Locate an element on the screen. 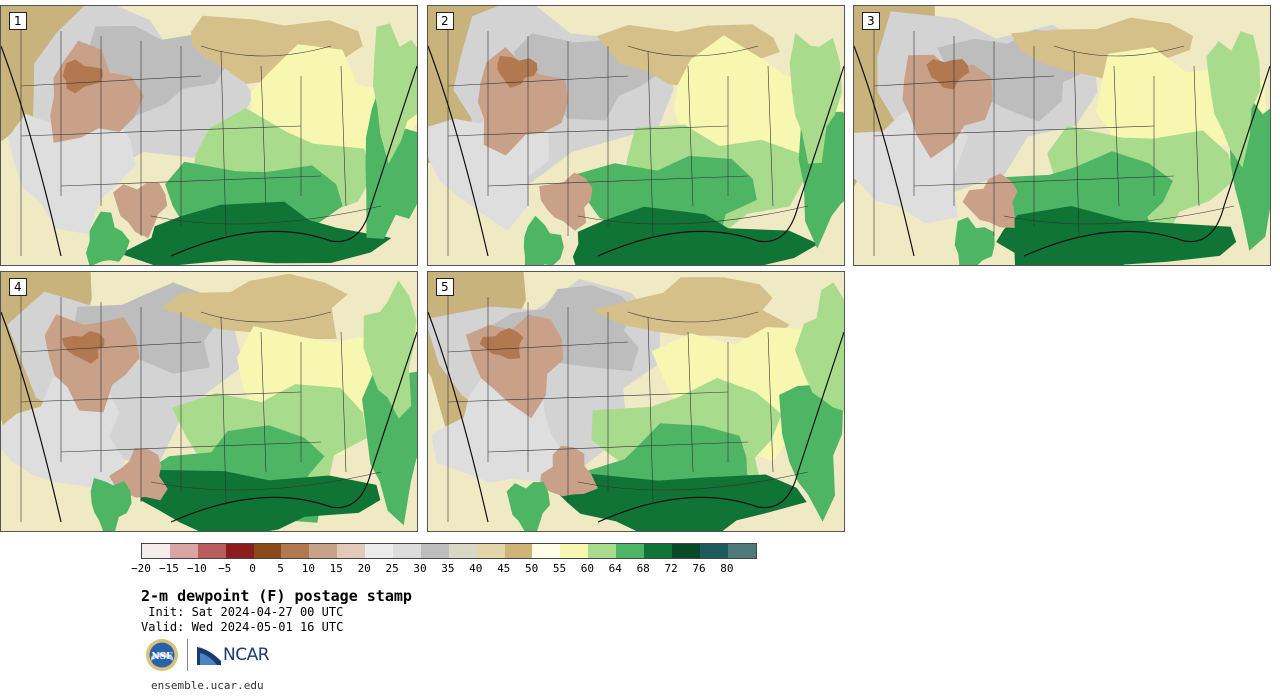 The width and height of the screenshot is (1280, 696). panel-number: 4 is located at coordinates (18, 287).